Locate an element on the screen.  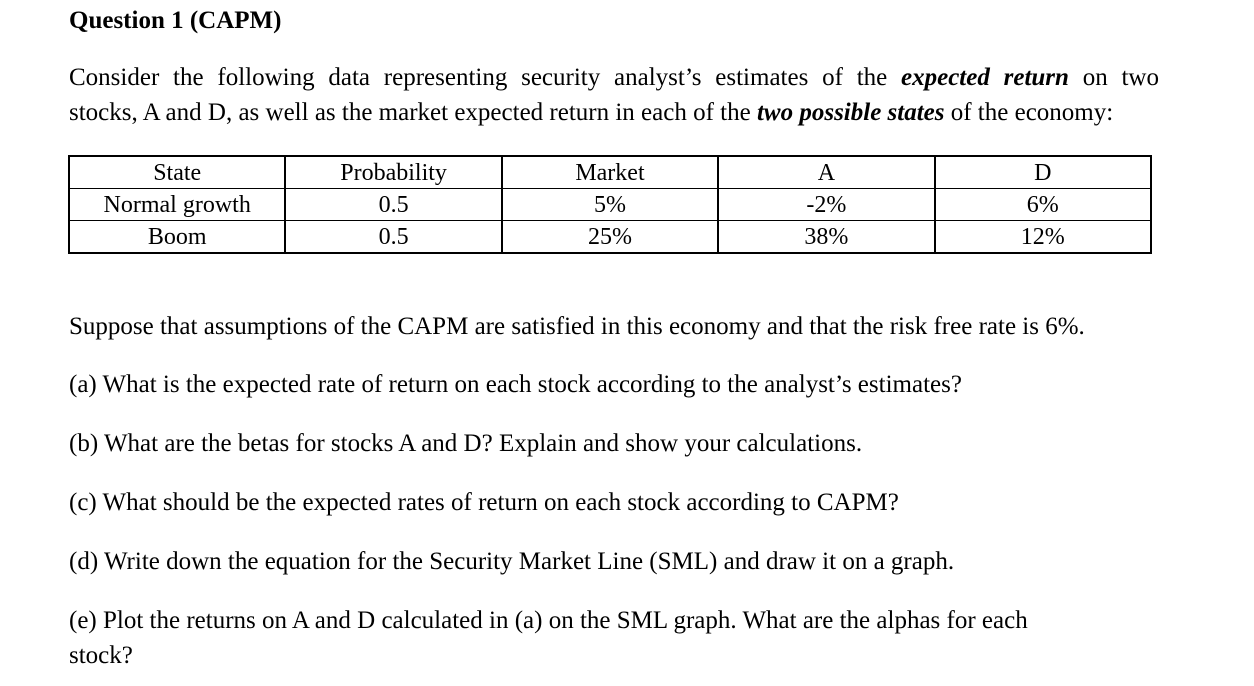
table-row: Normal growth 0.5 5% -2% 6% is located at coordinates (610, 204).